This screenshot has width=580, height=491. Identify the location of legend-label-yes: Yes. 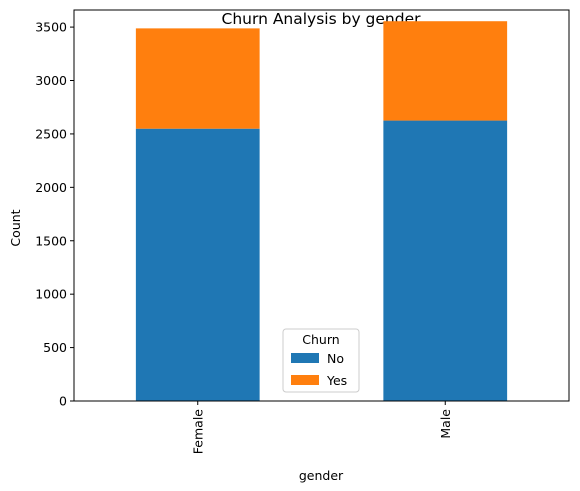
(336, 380).